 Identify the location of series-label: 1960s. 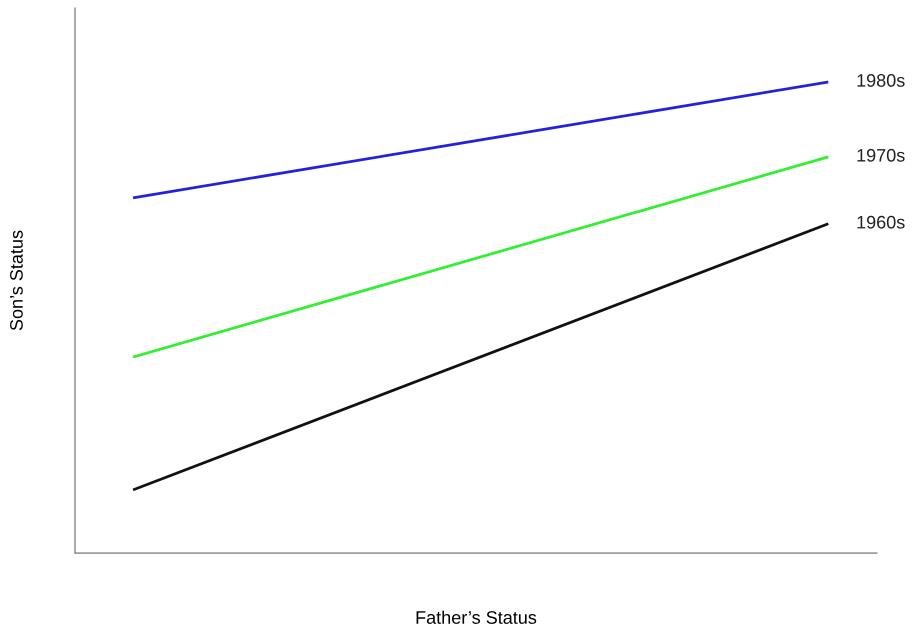
(881, 222).